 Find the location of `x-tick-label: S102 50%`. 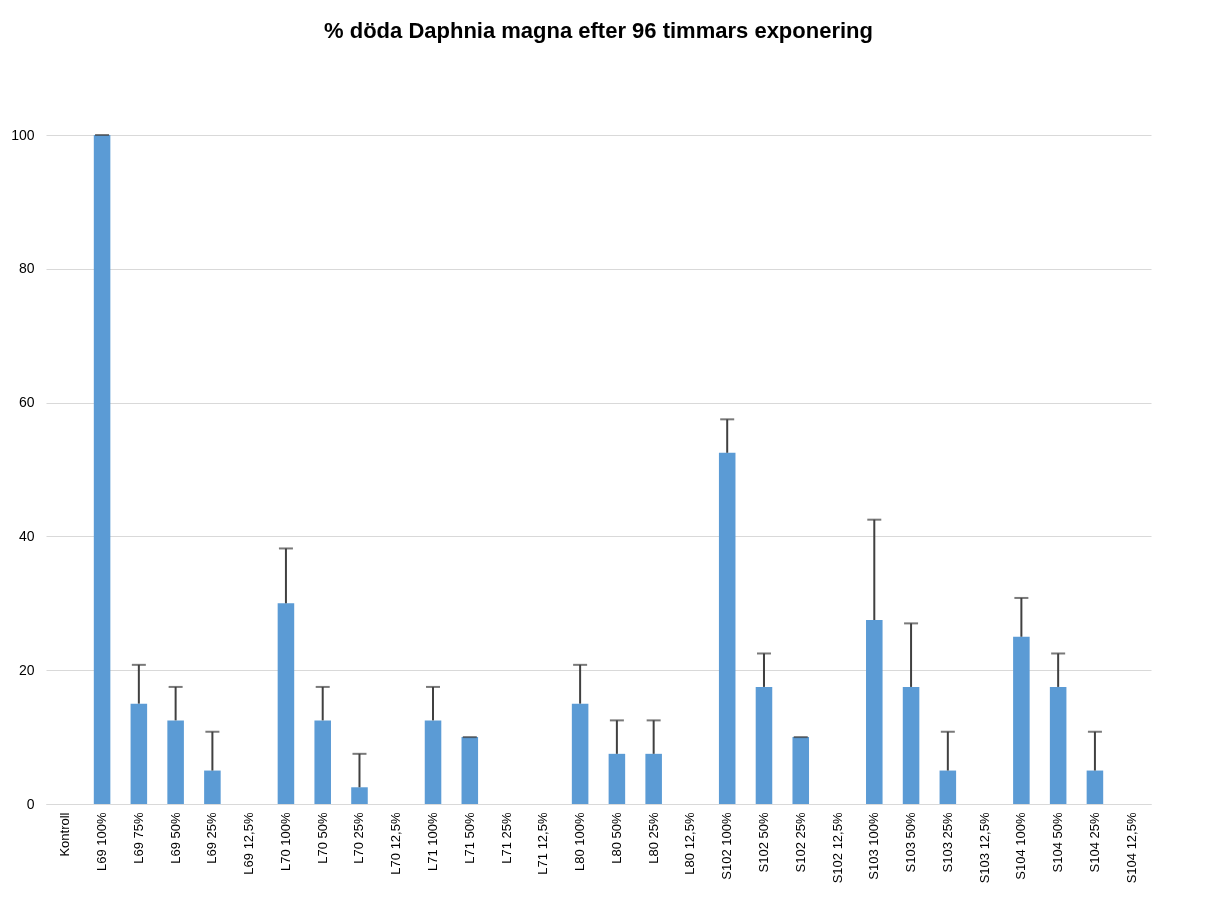

x-tick-label: S102 50% is located at coordinates (763, 842).